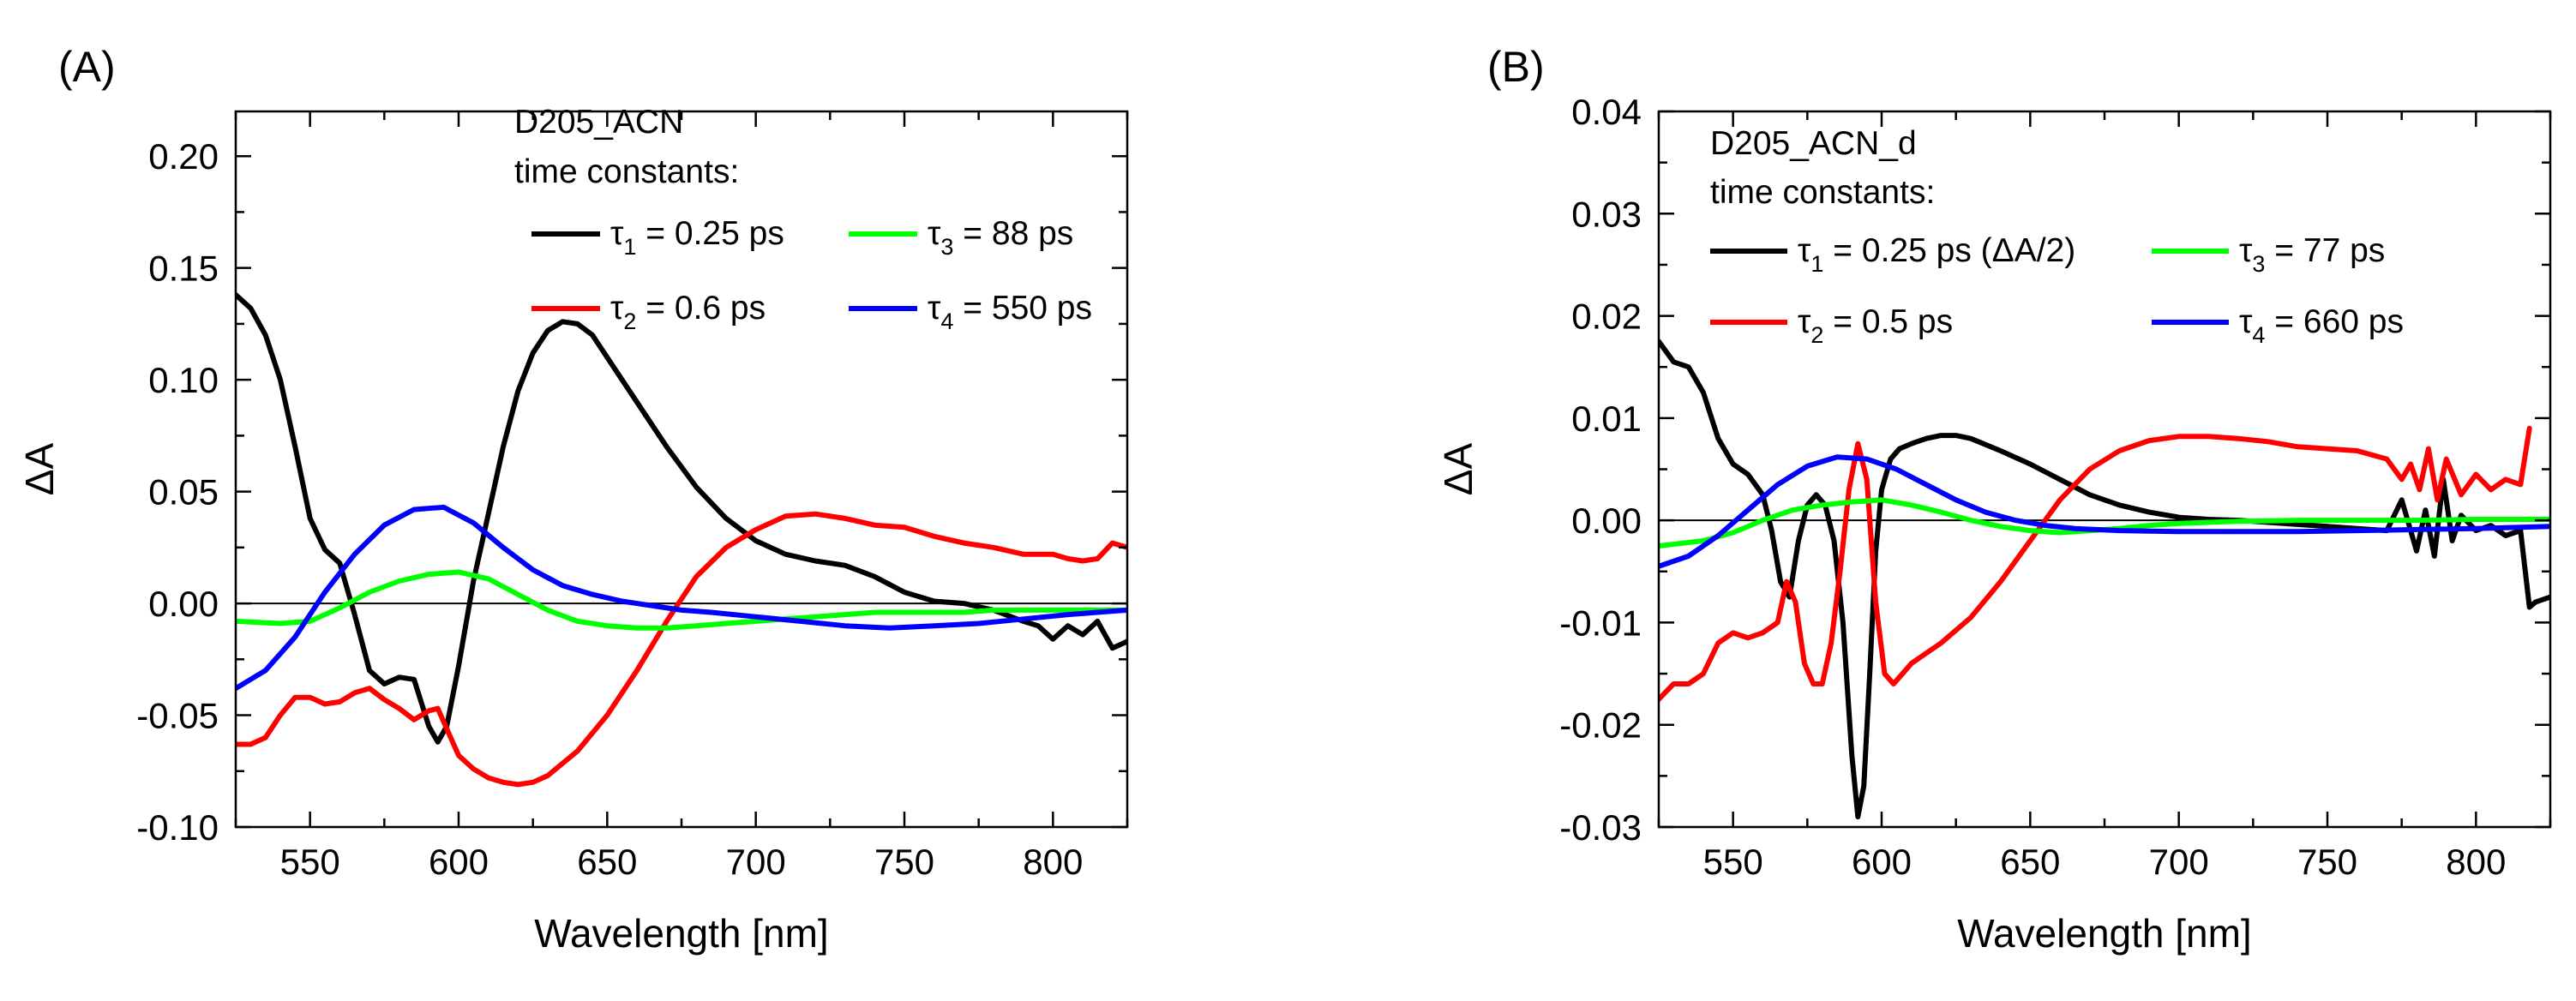 This screenshot has height=1001, width=2576. Describe the element at coordinates (2321, 325) in the screenshot. I see `legend-entry: τ4 = 660 ps` at that location.